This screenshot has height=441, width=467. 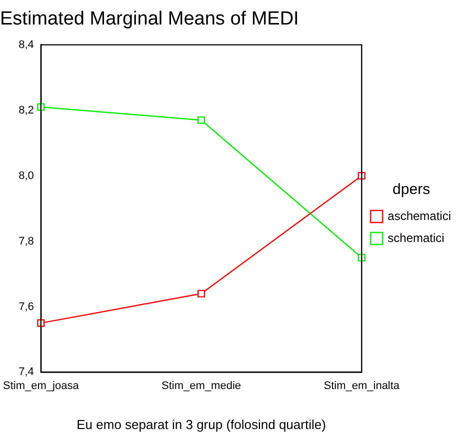 What do you see at coordinates (416, 237) in the screenshot?
I see `legend-label: schematici` at bounding box center [416, 237].